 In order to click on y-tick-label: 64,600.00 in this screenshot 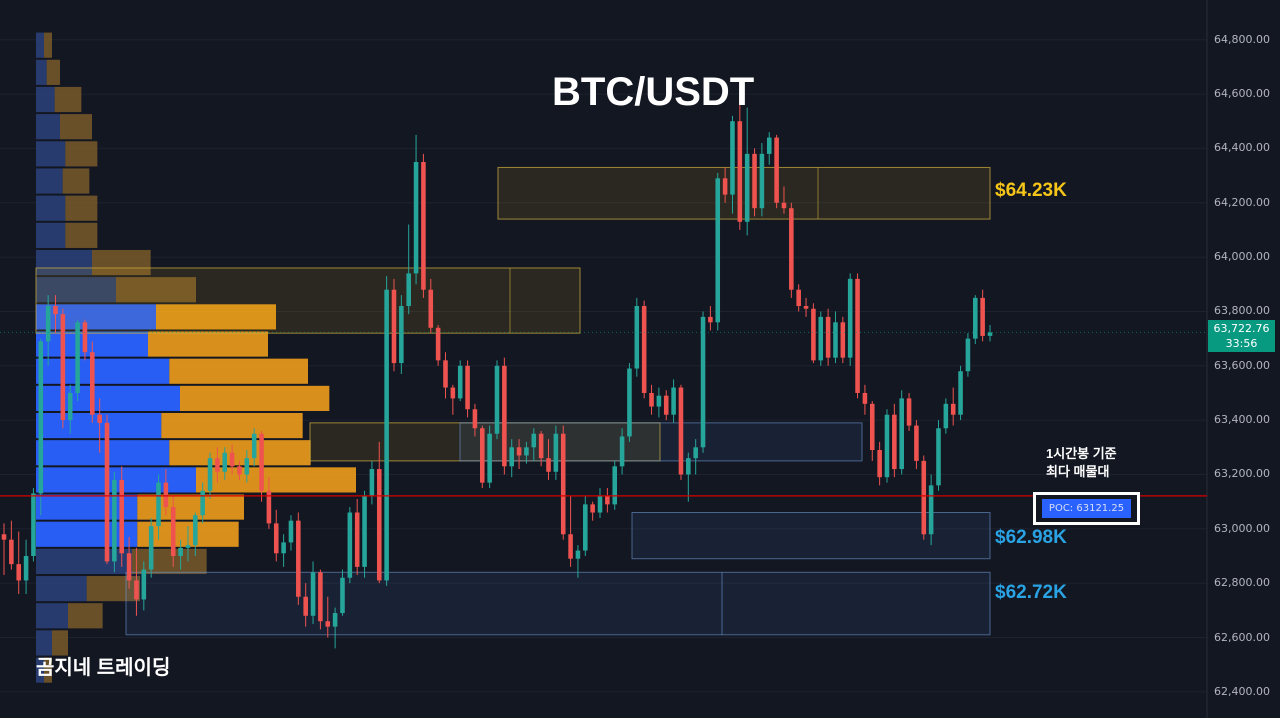, I will do `click(1242, 94)`.